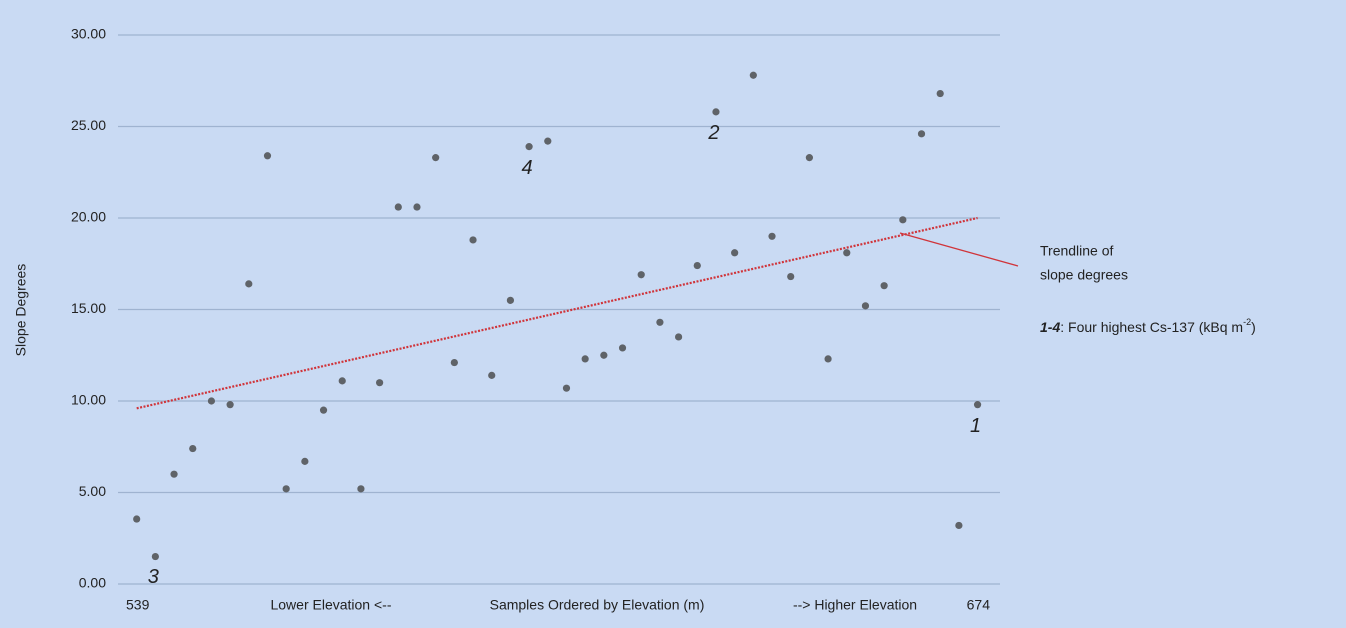 This screenshot has width=1346, height=628. Describe the element at coordinates (1253, 327) in the screenshot. I see `legend-highlight-text: )` at that location.